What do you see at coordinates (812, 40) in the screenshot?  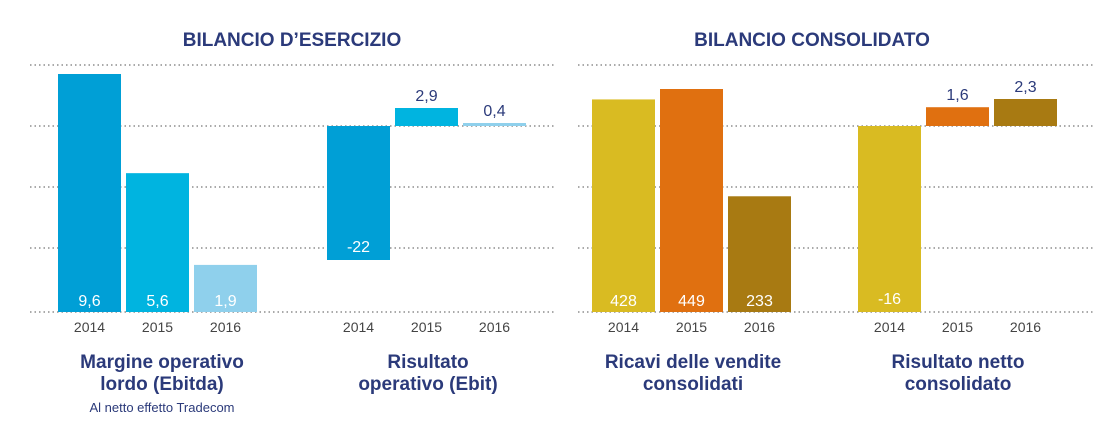 I see `section-title-consolidato: BILANCIO CONSOLIDATO` at bounding box center [812, 40].